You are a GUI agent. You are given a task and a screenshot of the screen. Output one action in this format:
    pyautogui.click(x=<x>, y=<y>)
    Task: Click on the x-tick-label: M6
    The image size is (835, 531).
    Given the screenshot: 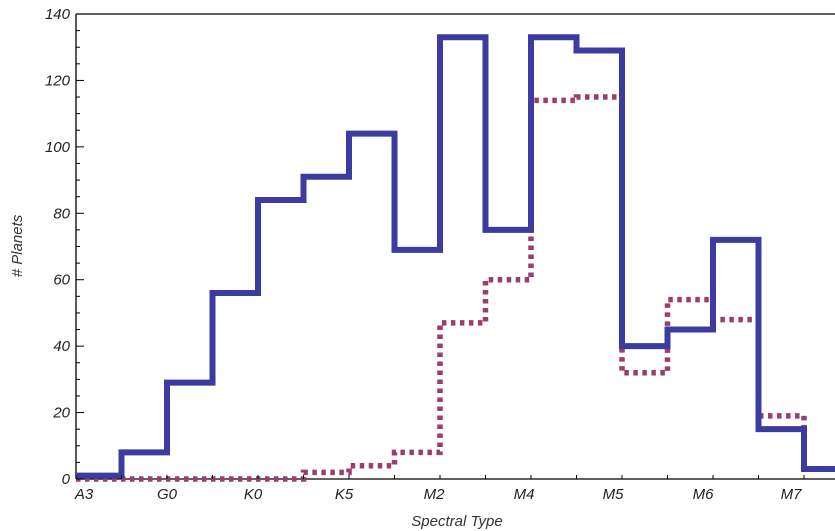 What is the action you would take?
    pyautogui.click(x=703, y=494)
    